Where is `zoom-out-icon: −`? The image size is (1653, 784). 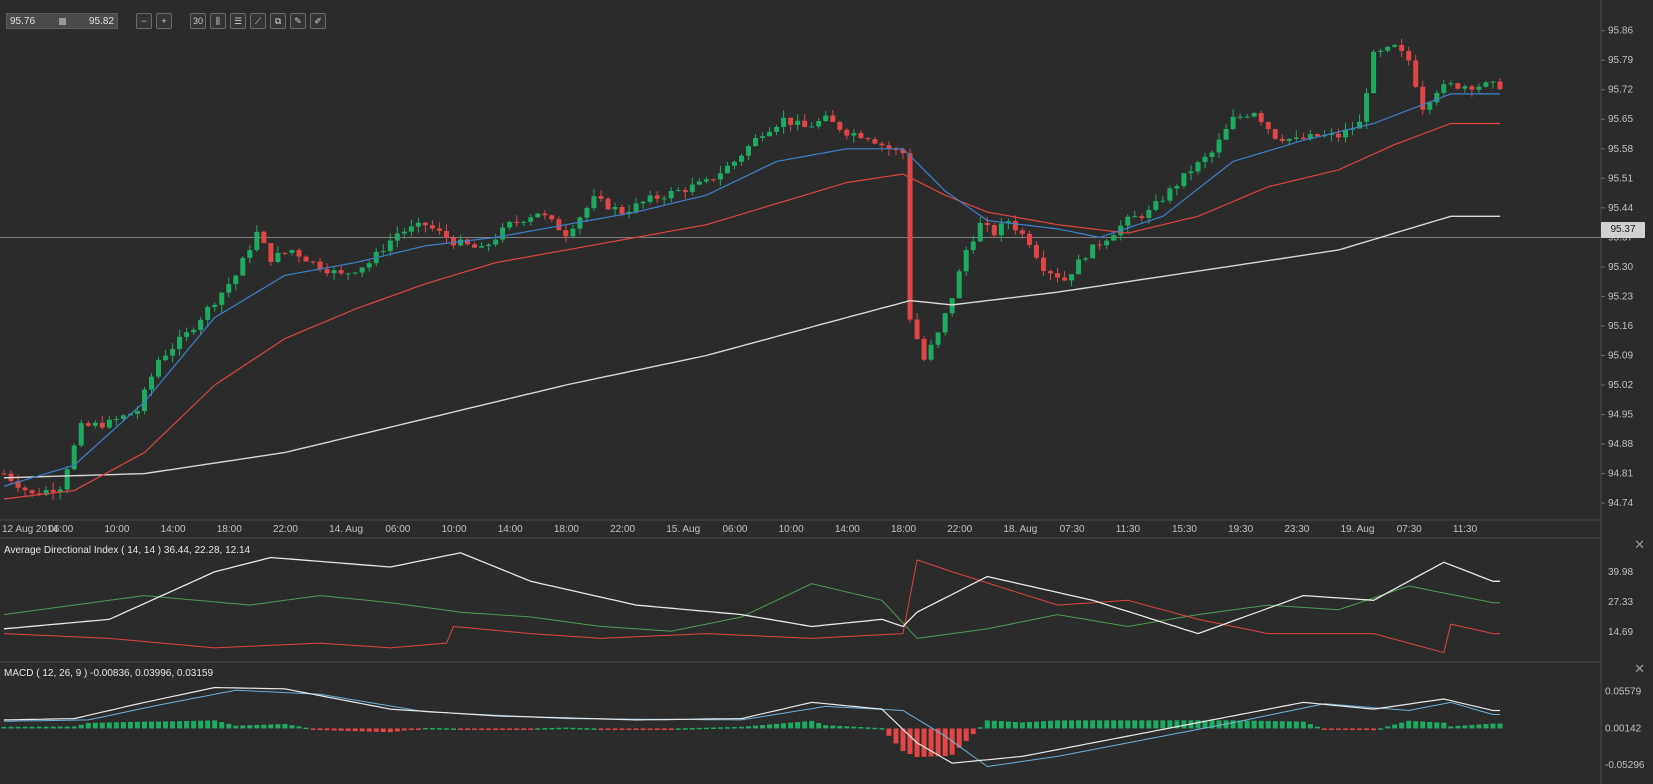
zoom-out-icon: − is located at coordinates (144, 21).